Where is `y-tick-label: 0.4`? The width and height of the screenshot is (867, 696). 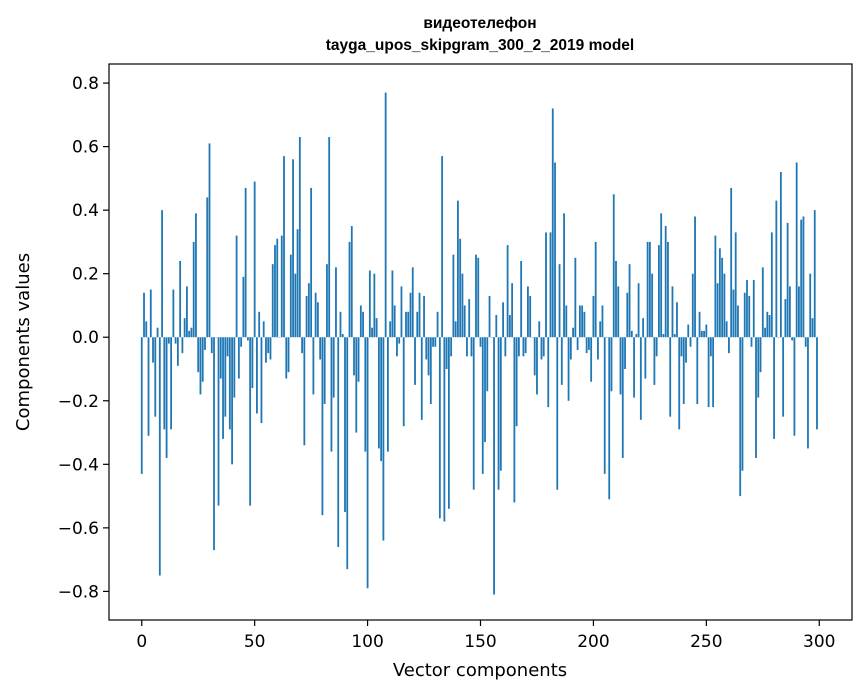
y-tick-label: 0.4 is located at coordinates (85, 211).